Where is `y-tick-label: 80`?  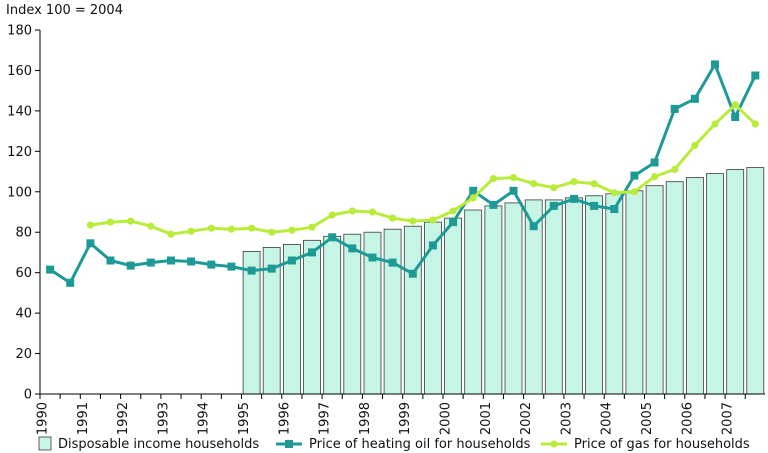
y-tick-label: 80 is located at coordinates (23, 233).